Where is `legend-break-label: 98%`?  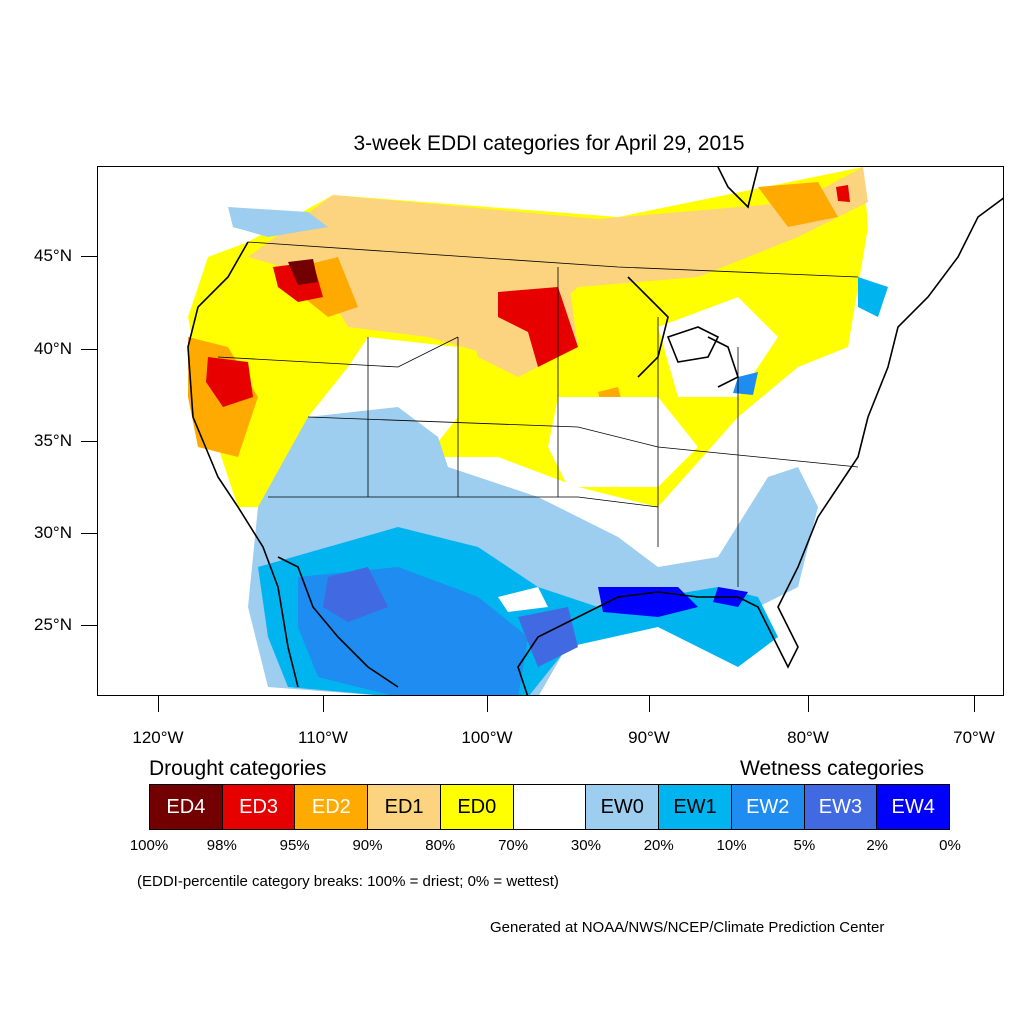
legend-break-label: 98% is located at coordinates (221, 845).